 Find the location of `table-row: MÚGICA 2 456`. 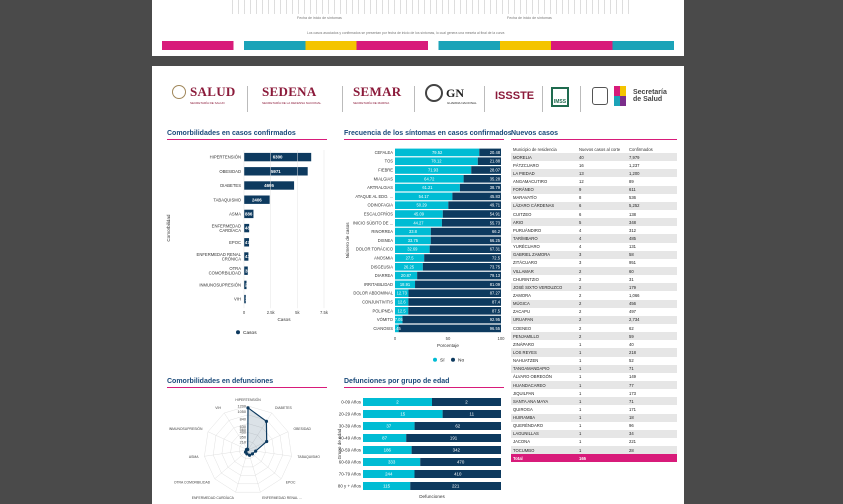

table-row: MÚGICA 2 456 is located at coordinates (594, 303).